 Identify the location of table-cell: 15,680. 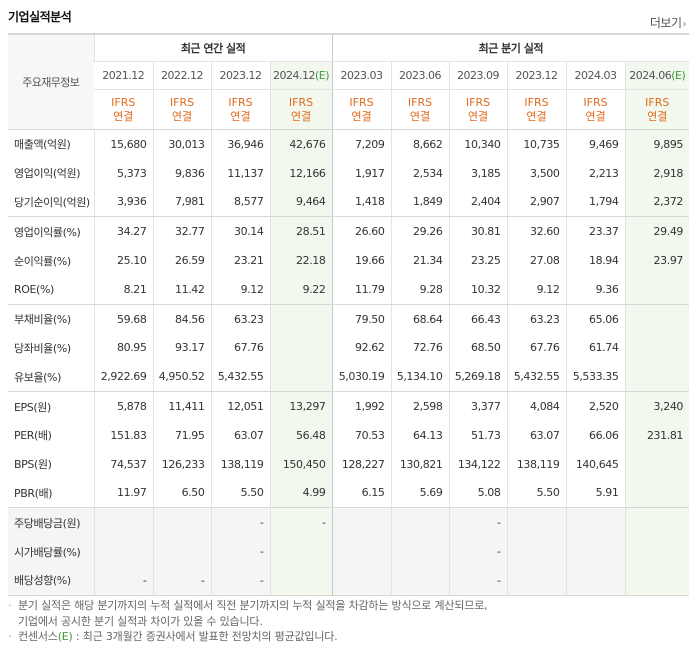
(123, 144).